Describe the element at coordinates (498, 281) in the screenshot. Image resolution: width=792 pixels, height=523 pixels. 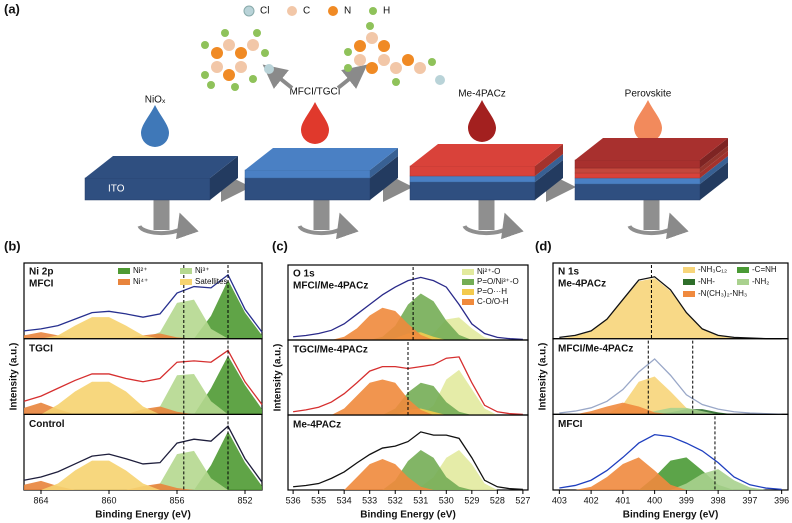
I see `legend-label: P=O/Ni³⁺-O` at that location.